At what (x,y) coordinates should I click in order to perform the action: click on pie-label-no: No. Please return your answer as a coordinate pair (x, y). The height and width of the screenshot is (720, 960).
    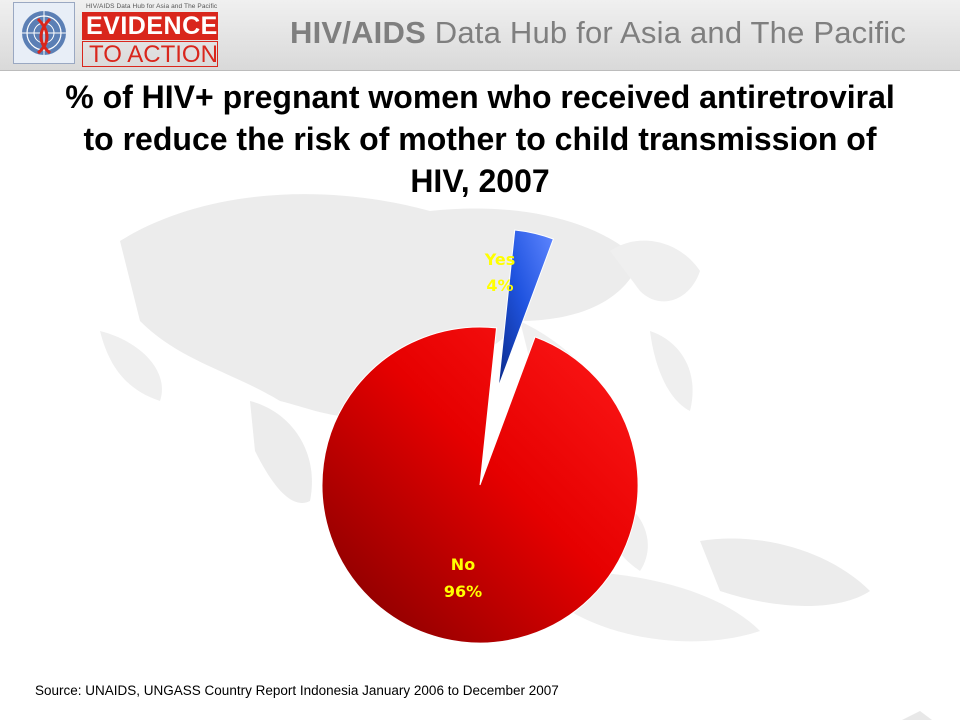
    Looking at the image, I should click on (463, 564).